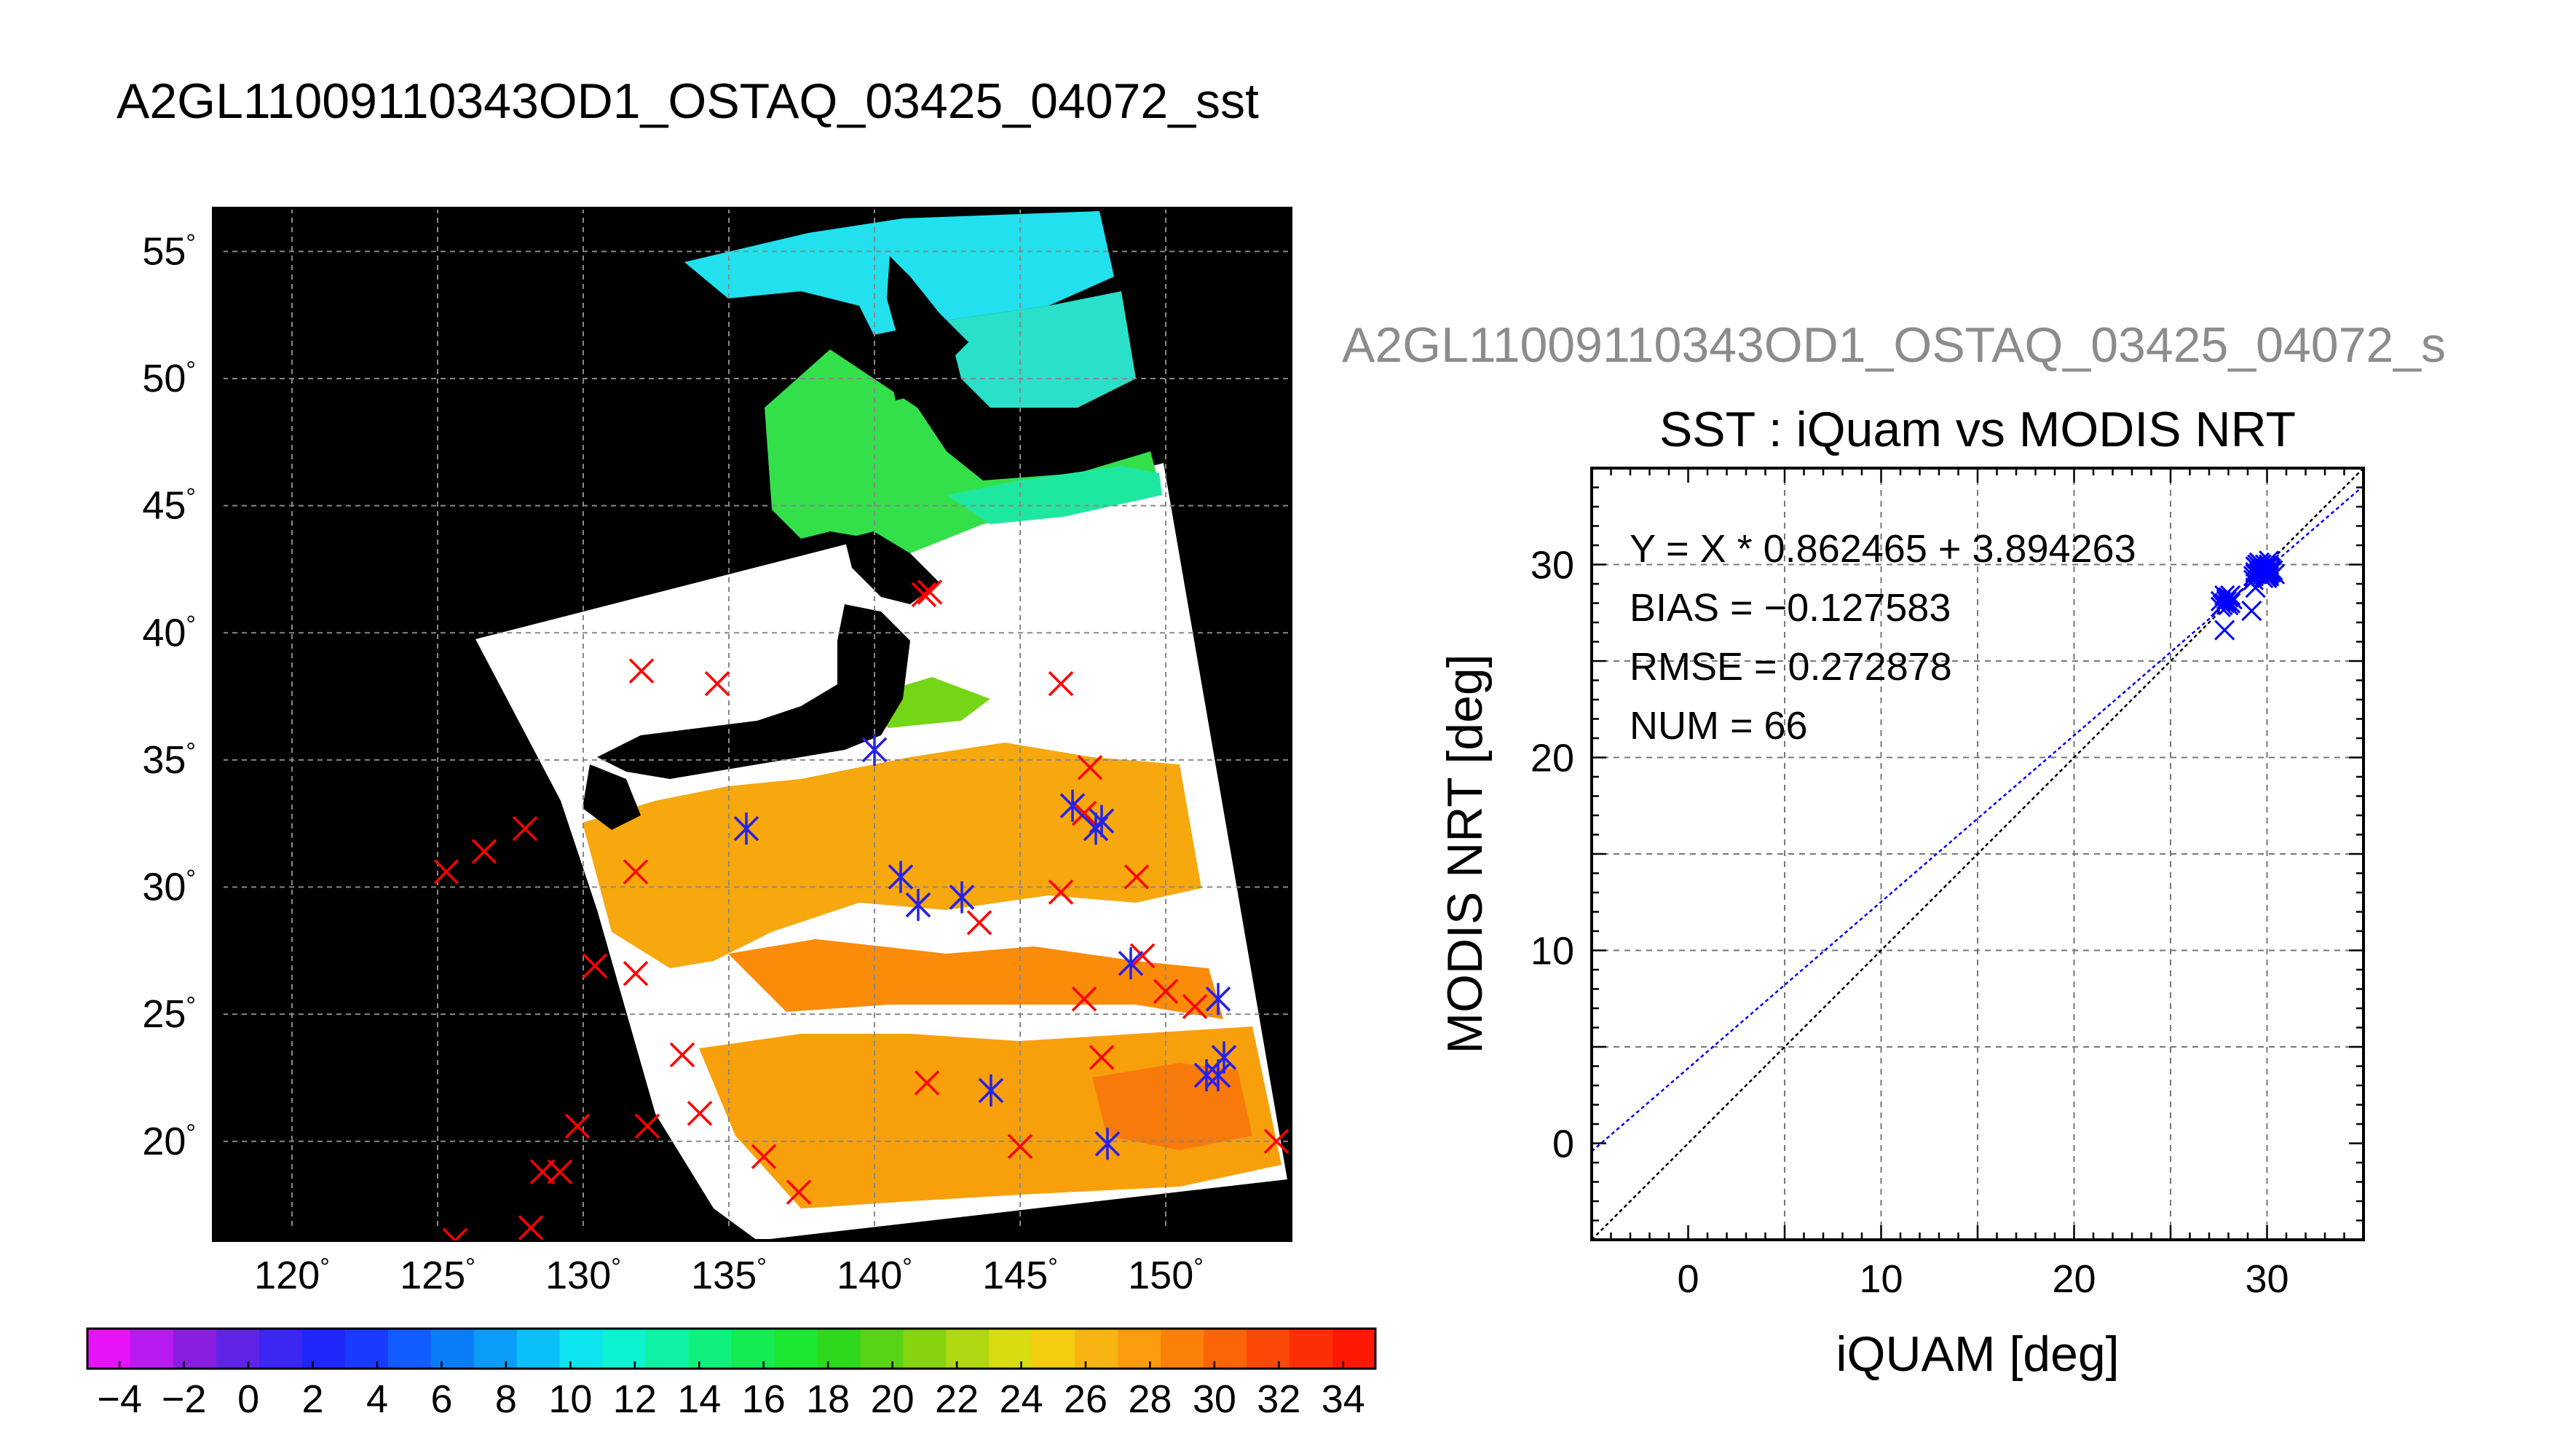 Image resolution: width=2555 pixels, height=1456 pixels. What do you see at coordinates (764, 1399) in the screenshot?
I see `colorbar-tick-label: 16` at bounding box center [764, 1399].